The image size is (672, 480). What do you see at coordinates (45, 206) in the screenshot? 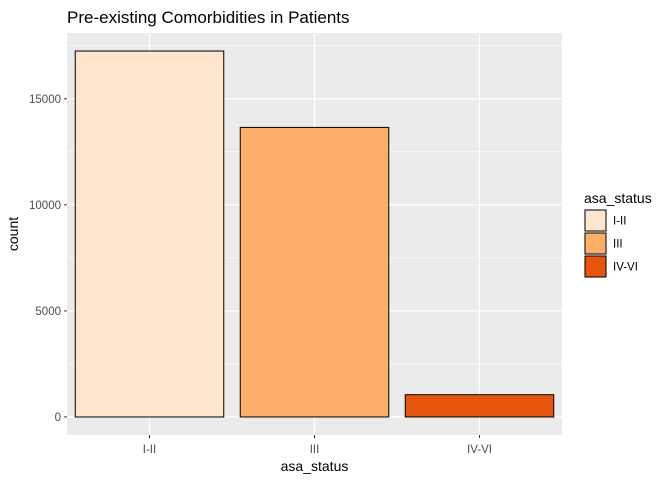
I see `y-tick-label: 10000` at bounding box center [45, 206].